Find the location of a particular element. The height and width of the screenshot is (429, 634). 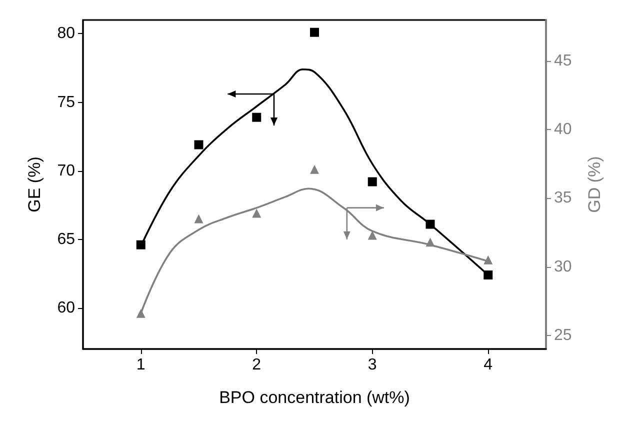

y-tick-label: 70 is located at coordinates (66, 171).